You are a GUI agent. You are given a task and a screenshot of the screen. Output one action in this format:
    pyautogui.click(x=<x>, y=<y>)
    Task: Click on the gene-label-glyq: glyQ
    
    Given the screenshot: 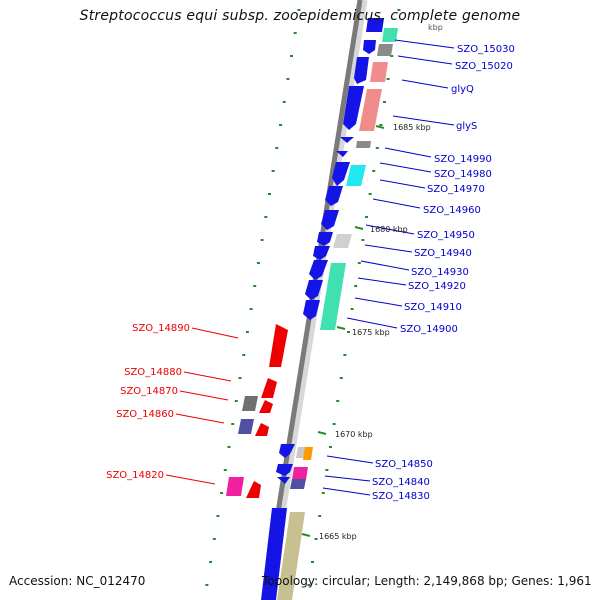 What is the action you would take?
    pyautogui.click(x=462, y=89)
    